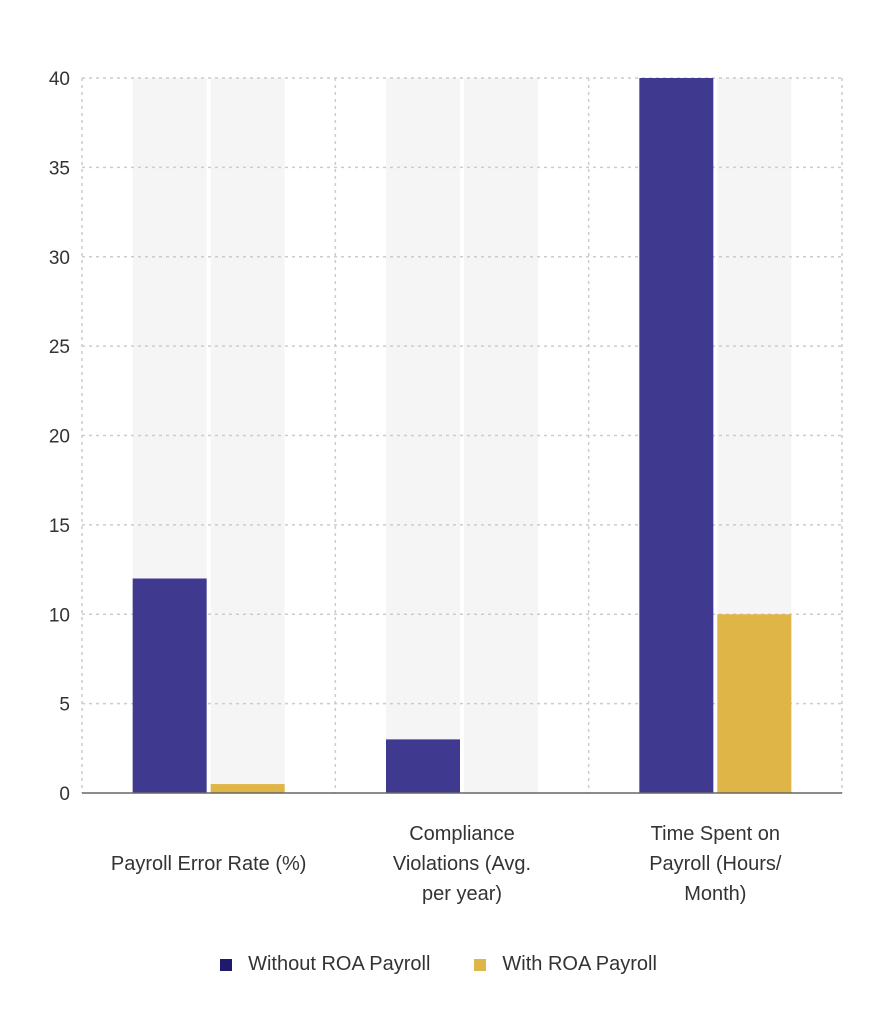 This screenshot has width=877, height=1024. What do you see at coordinates (480, 964) in the screenshot?
I see `legend-swatch-with` at bounding box center [480, 964].